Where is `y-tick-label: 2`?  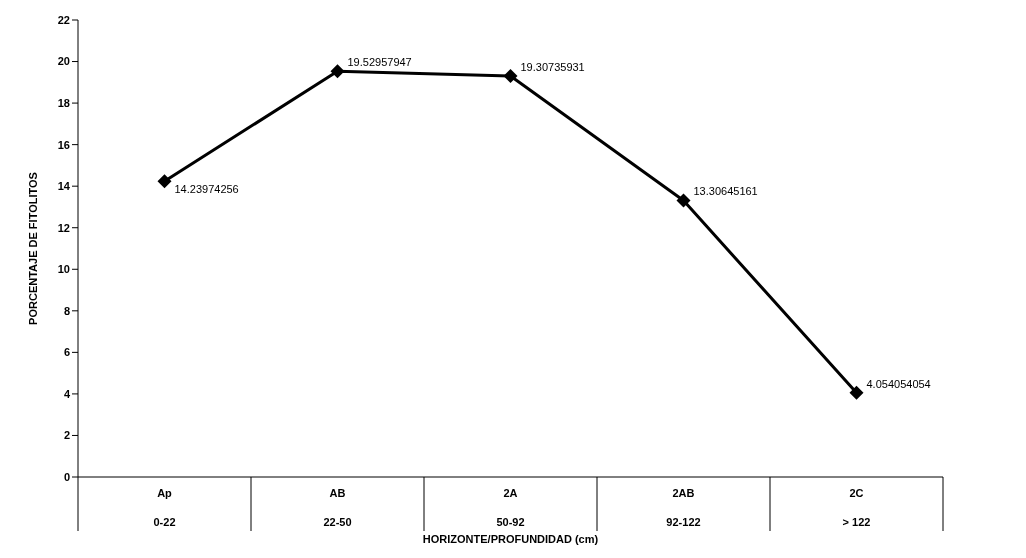
y-tick-label: 2 is located at coordinates (66, 435).